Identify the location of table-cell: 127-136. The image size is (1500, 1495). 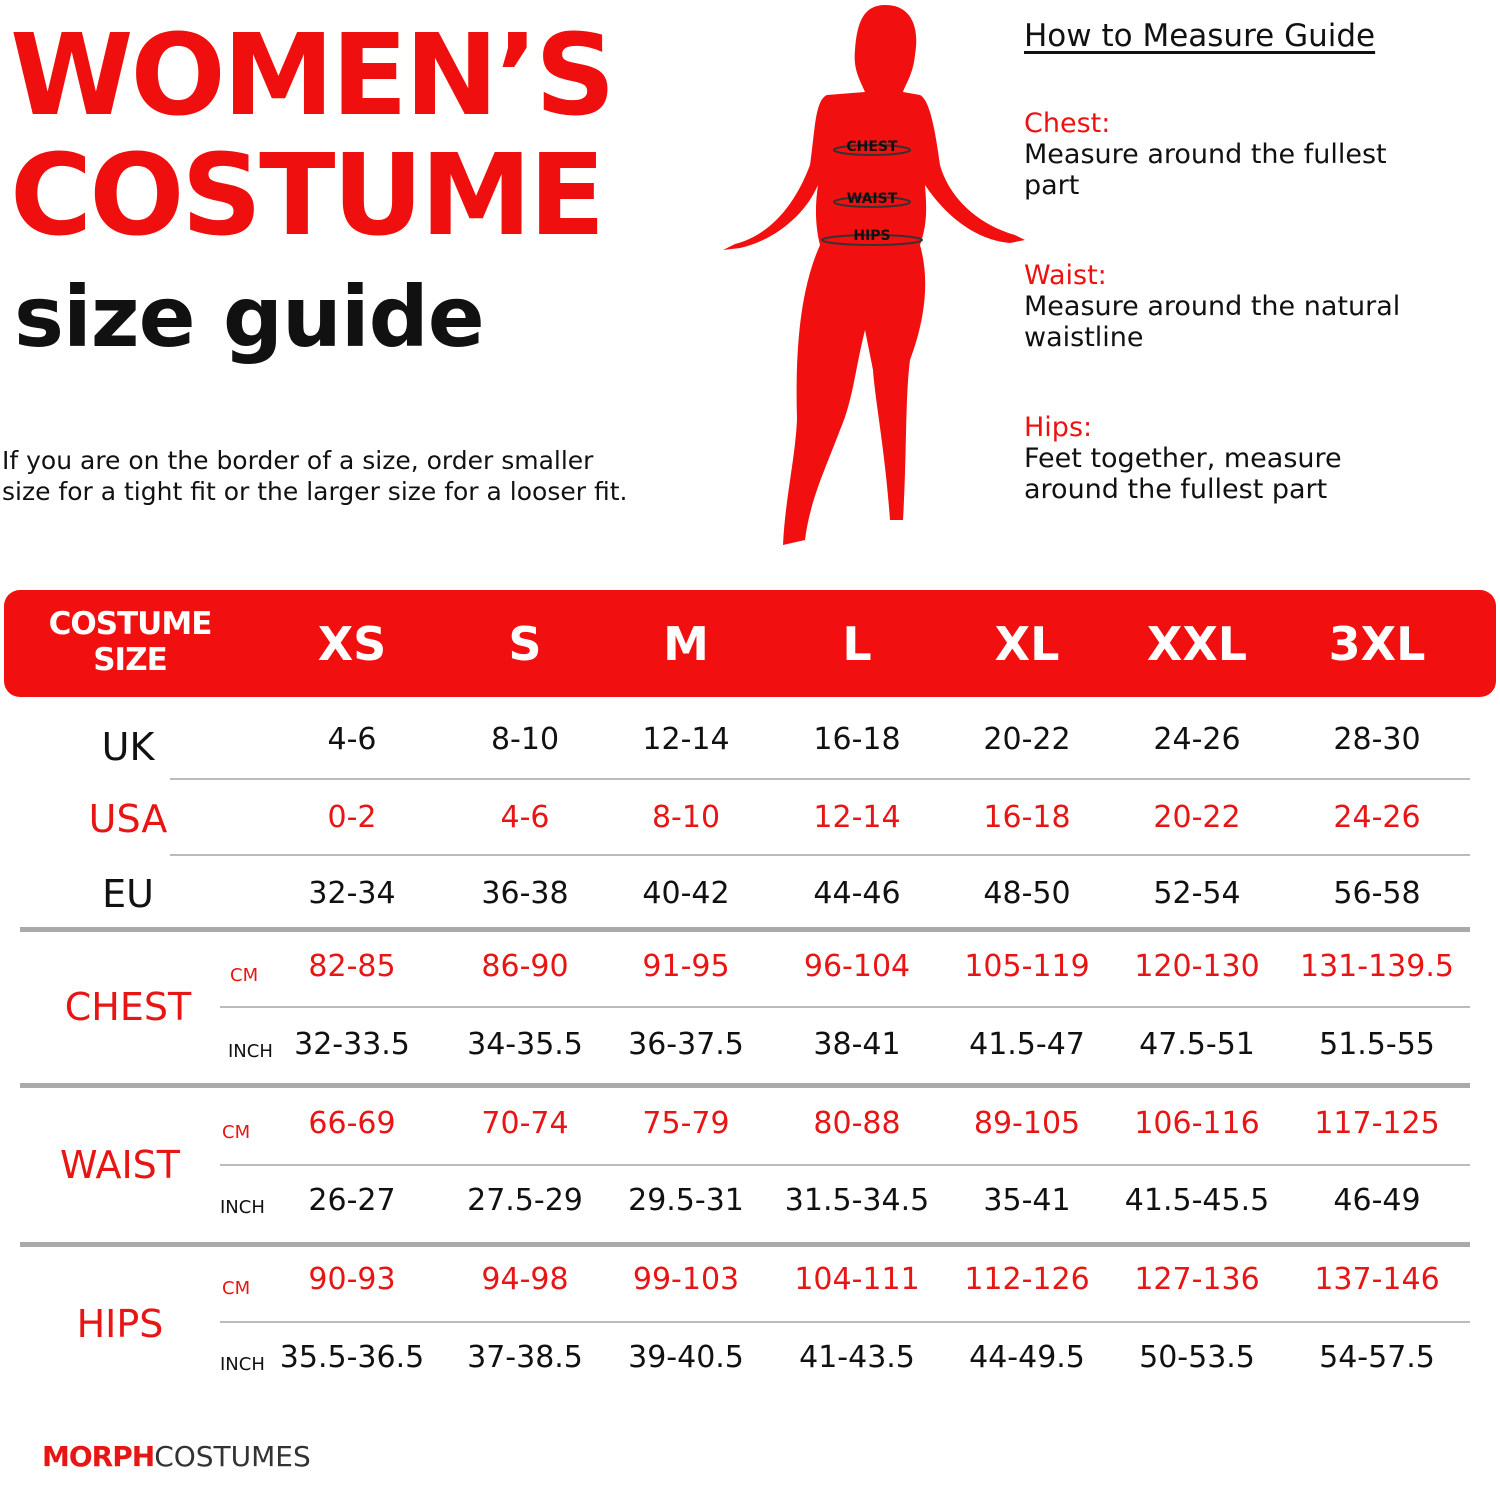
(1197, 1279).